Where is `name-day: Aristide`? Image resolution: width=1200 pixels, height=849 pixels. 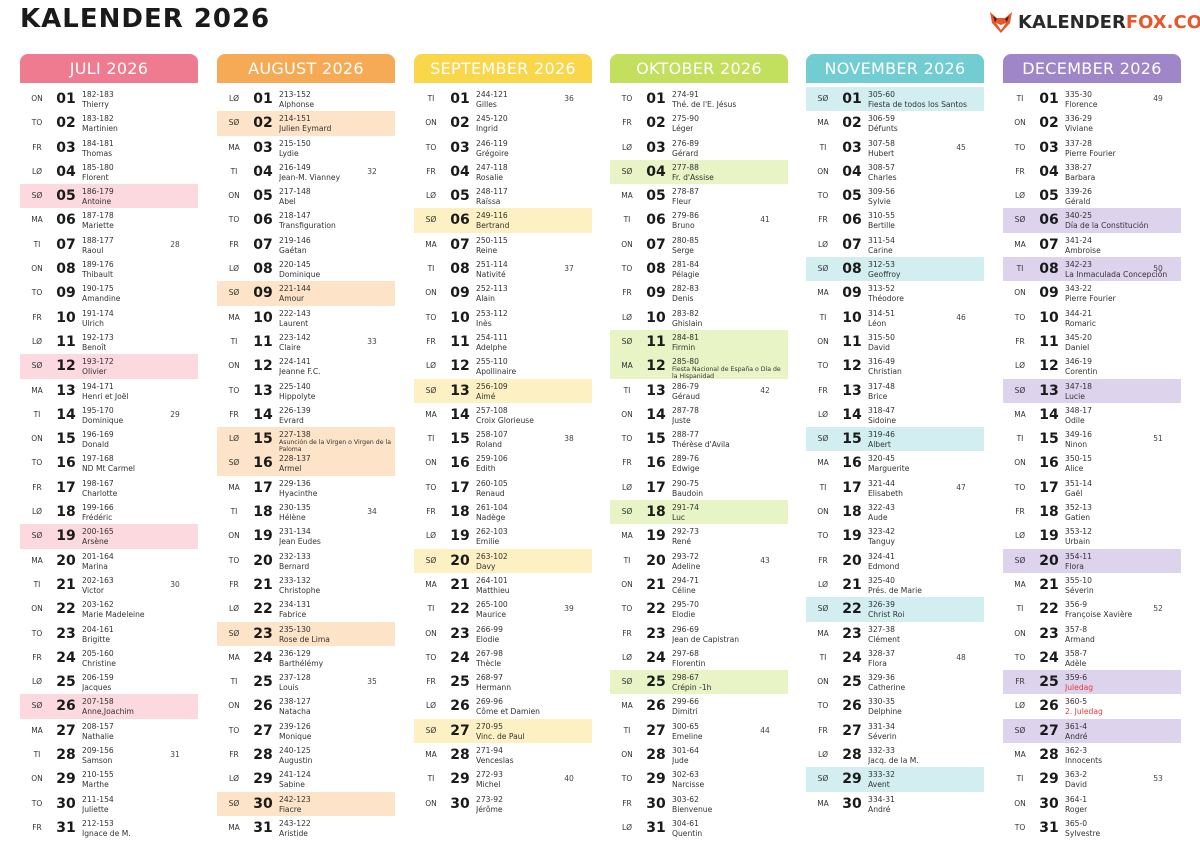
name-day: Aristide is located at coordinates (293, 833).